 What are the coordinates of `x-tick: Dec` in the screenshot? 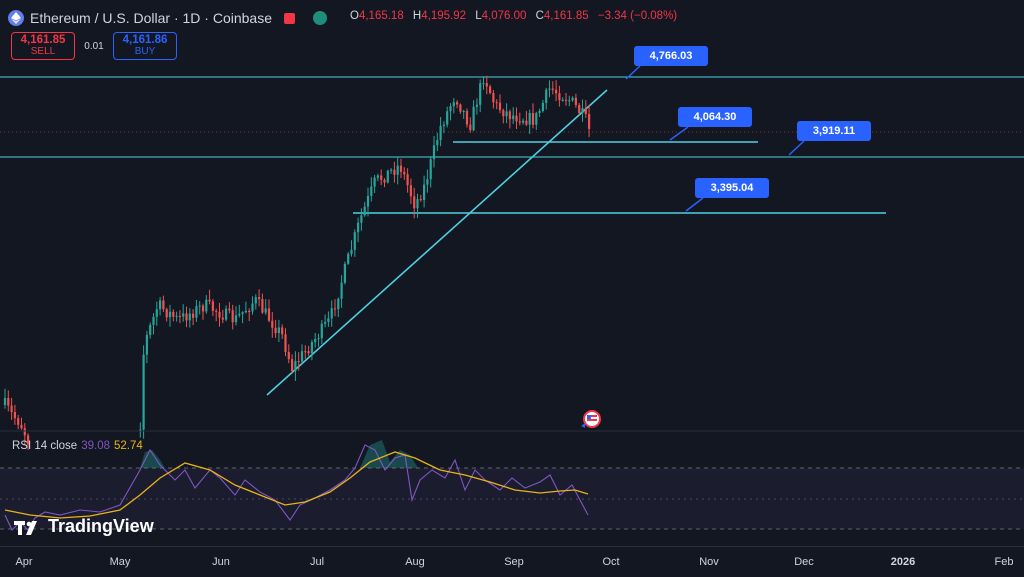 It's located at (804, 562).